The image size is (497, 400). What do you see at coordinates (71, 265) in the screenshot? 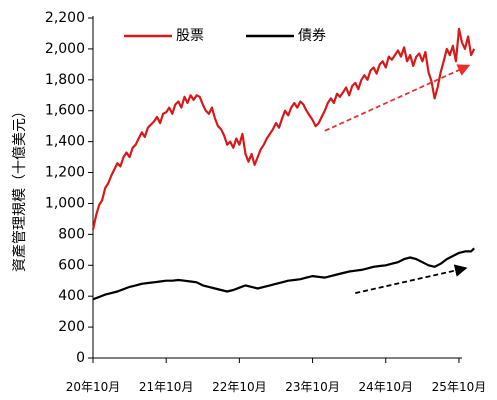
I see `y-tick-label: 600` at bounding box center [71, 265].